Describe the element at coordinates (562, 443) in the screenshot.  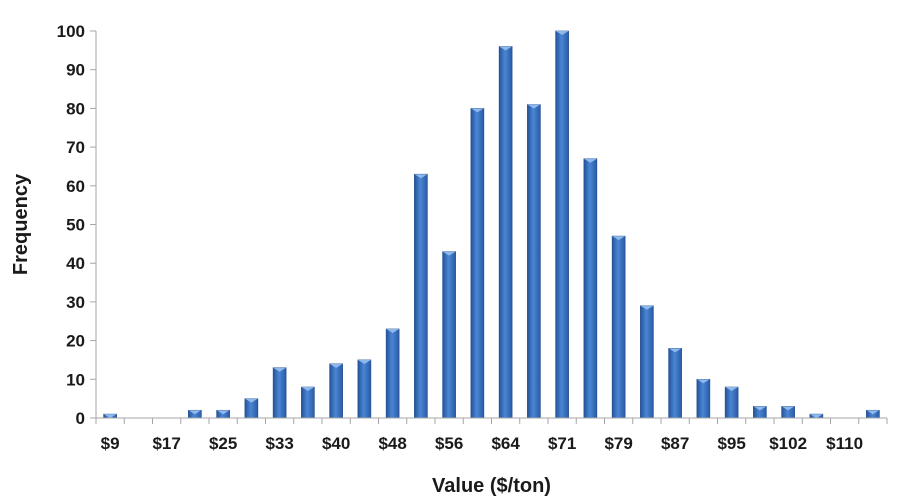
I see `x-tick-label: $71` at that location.